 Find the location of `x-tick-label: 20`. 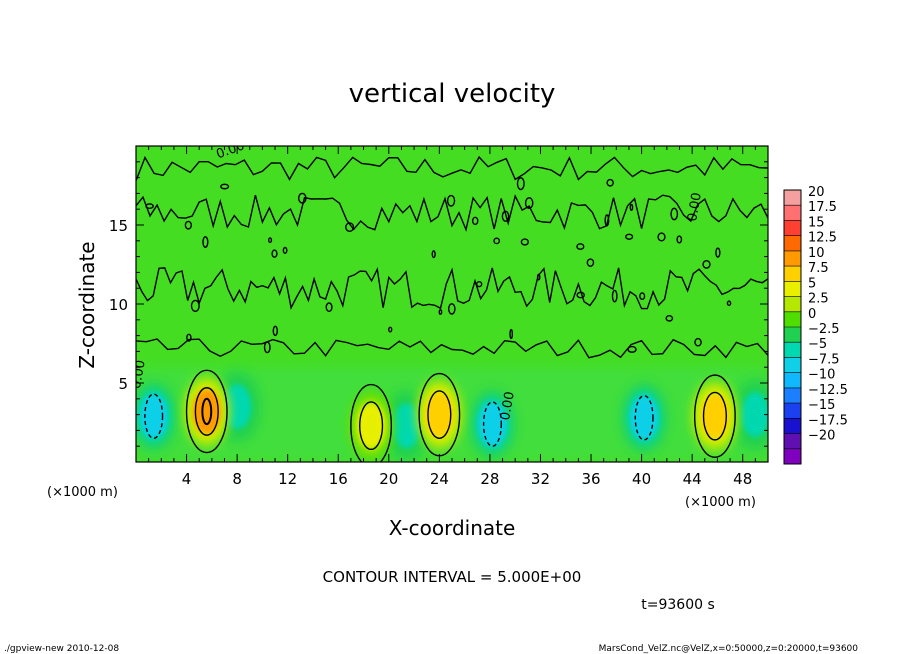

x-tick-label: 20 is located at coordinates (388, 479).